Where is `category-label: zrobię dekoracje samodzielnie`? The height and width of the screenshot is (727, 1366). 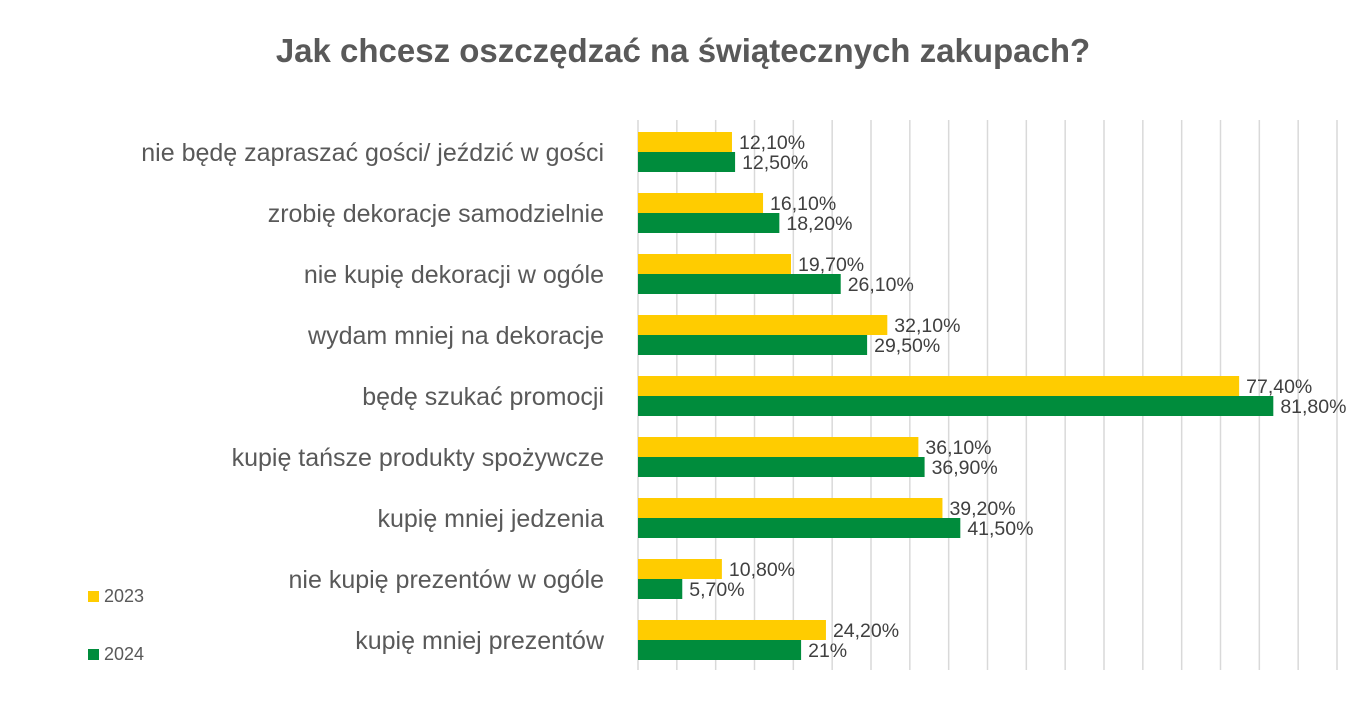
category-label: zrobię dekoracje samodzielnie is located at coordinates (436, 214).